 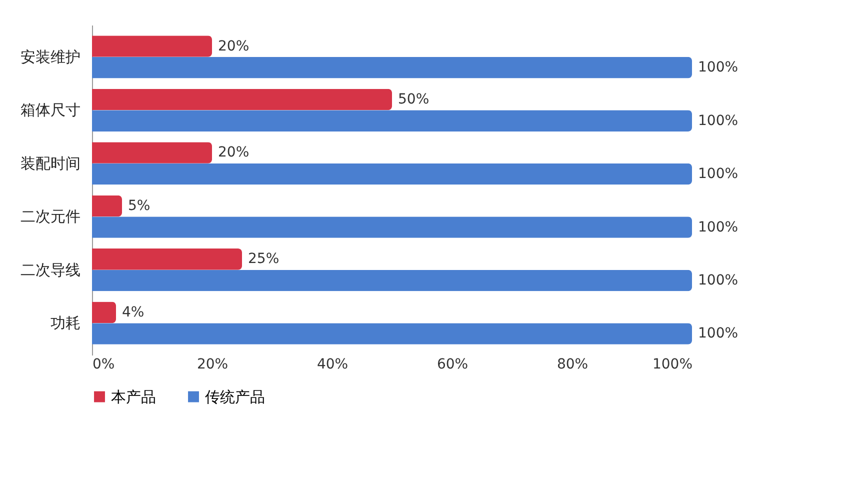 I want to click on x-tick-label: 80%, so click(x=572, y=364).